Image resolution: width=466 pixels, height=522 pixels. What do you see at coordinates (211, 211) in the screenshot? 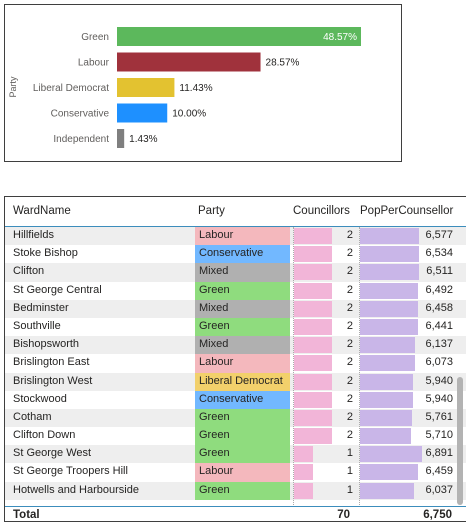
I see `header-party: Party` at bounding box center [211, 211].